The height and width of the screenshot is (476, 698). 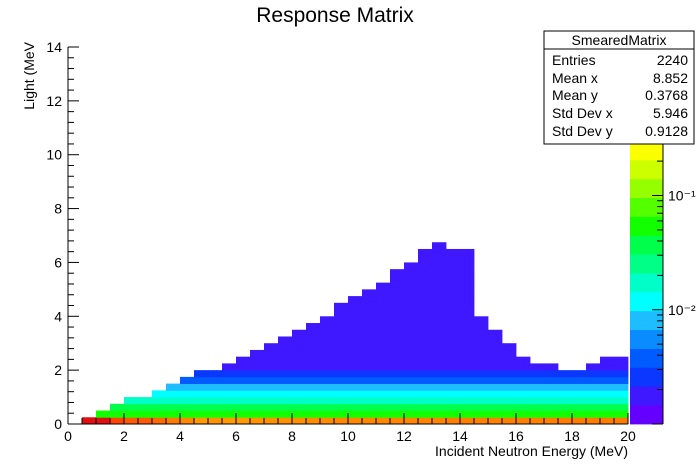 I want to click on stats-box-frame, so click(x=619, y=87).